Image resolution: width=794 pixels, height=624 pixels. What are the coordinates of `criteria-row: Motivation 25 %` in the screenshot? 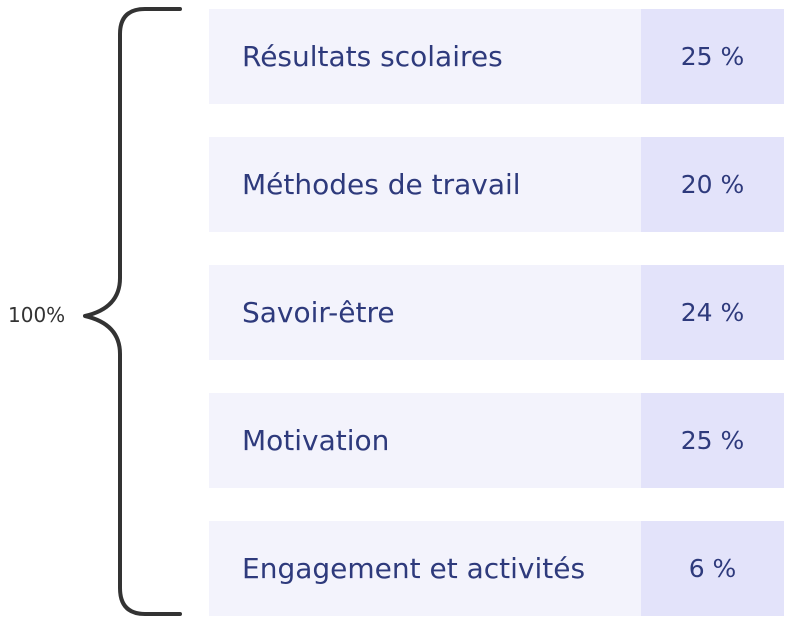 It's located at (496, 440).